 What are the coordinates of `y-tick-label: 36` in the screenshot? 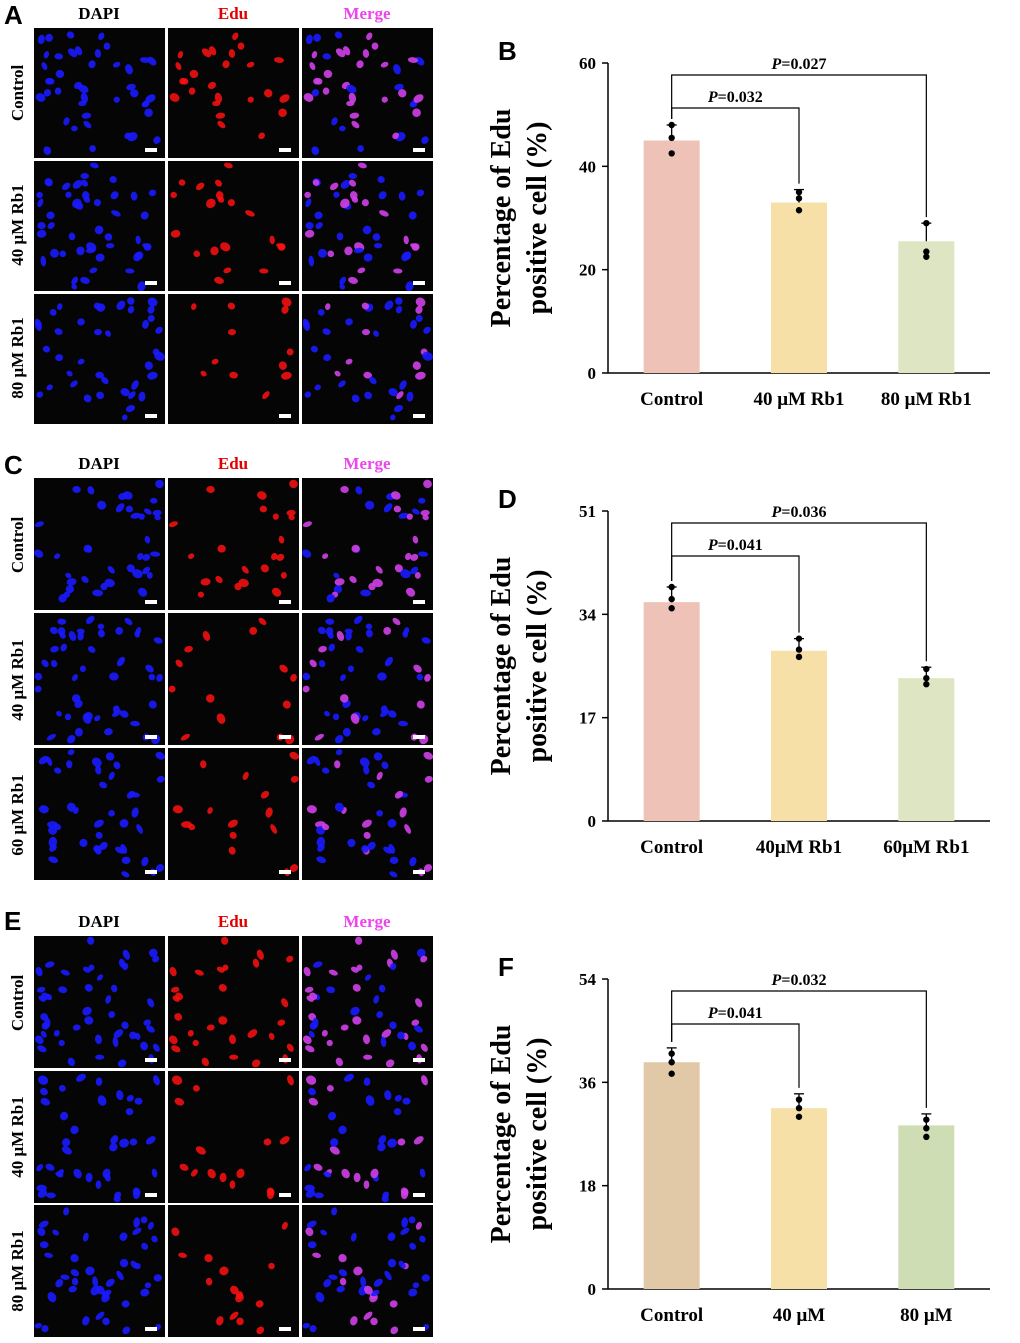 It's located at (587, 1082).